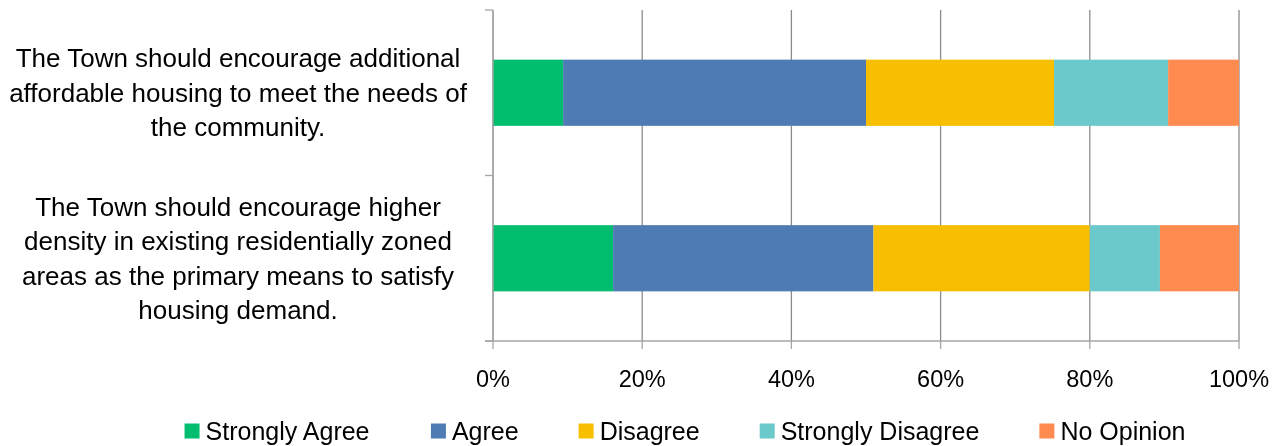 The height and width of the screenshot is (446, 1273). Describe the element at coordinates (493, 378) in the screenshot. I see `x-tick-label: 0%` at that location.